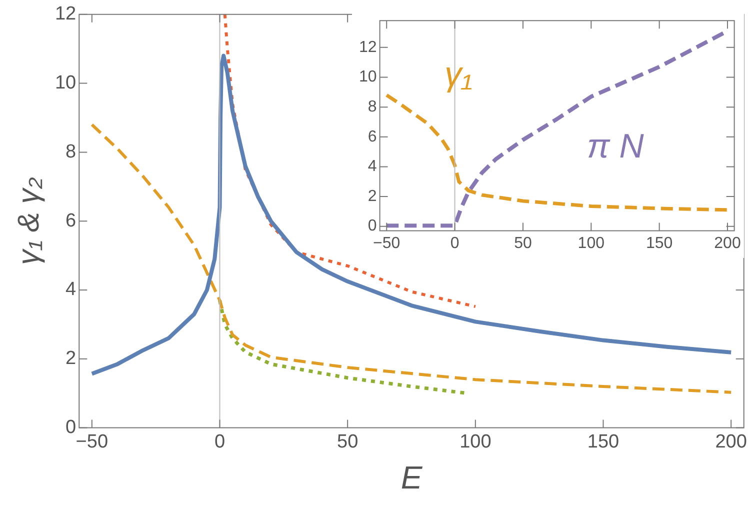  I want to click on y-axis-title: γ₁ & γ₂, so click(29, 220).